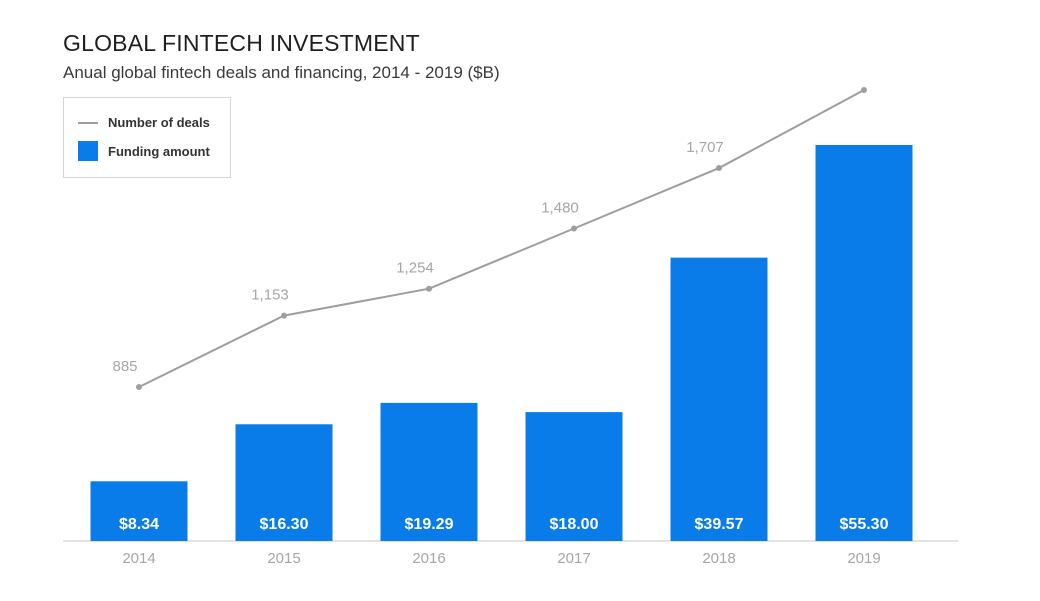  Describe the element at coordinates (159, 122) in the screenshot. I see `legend-label-deals: Number of deals` at that location.